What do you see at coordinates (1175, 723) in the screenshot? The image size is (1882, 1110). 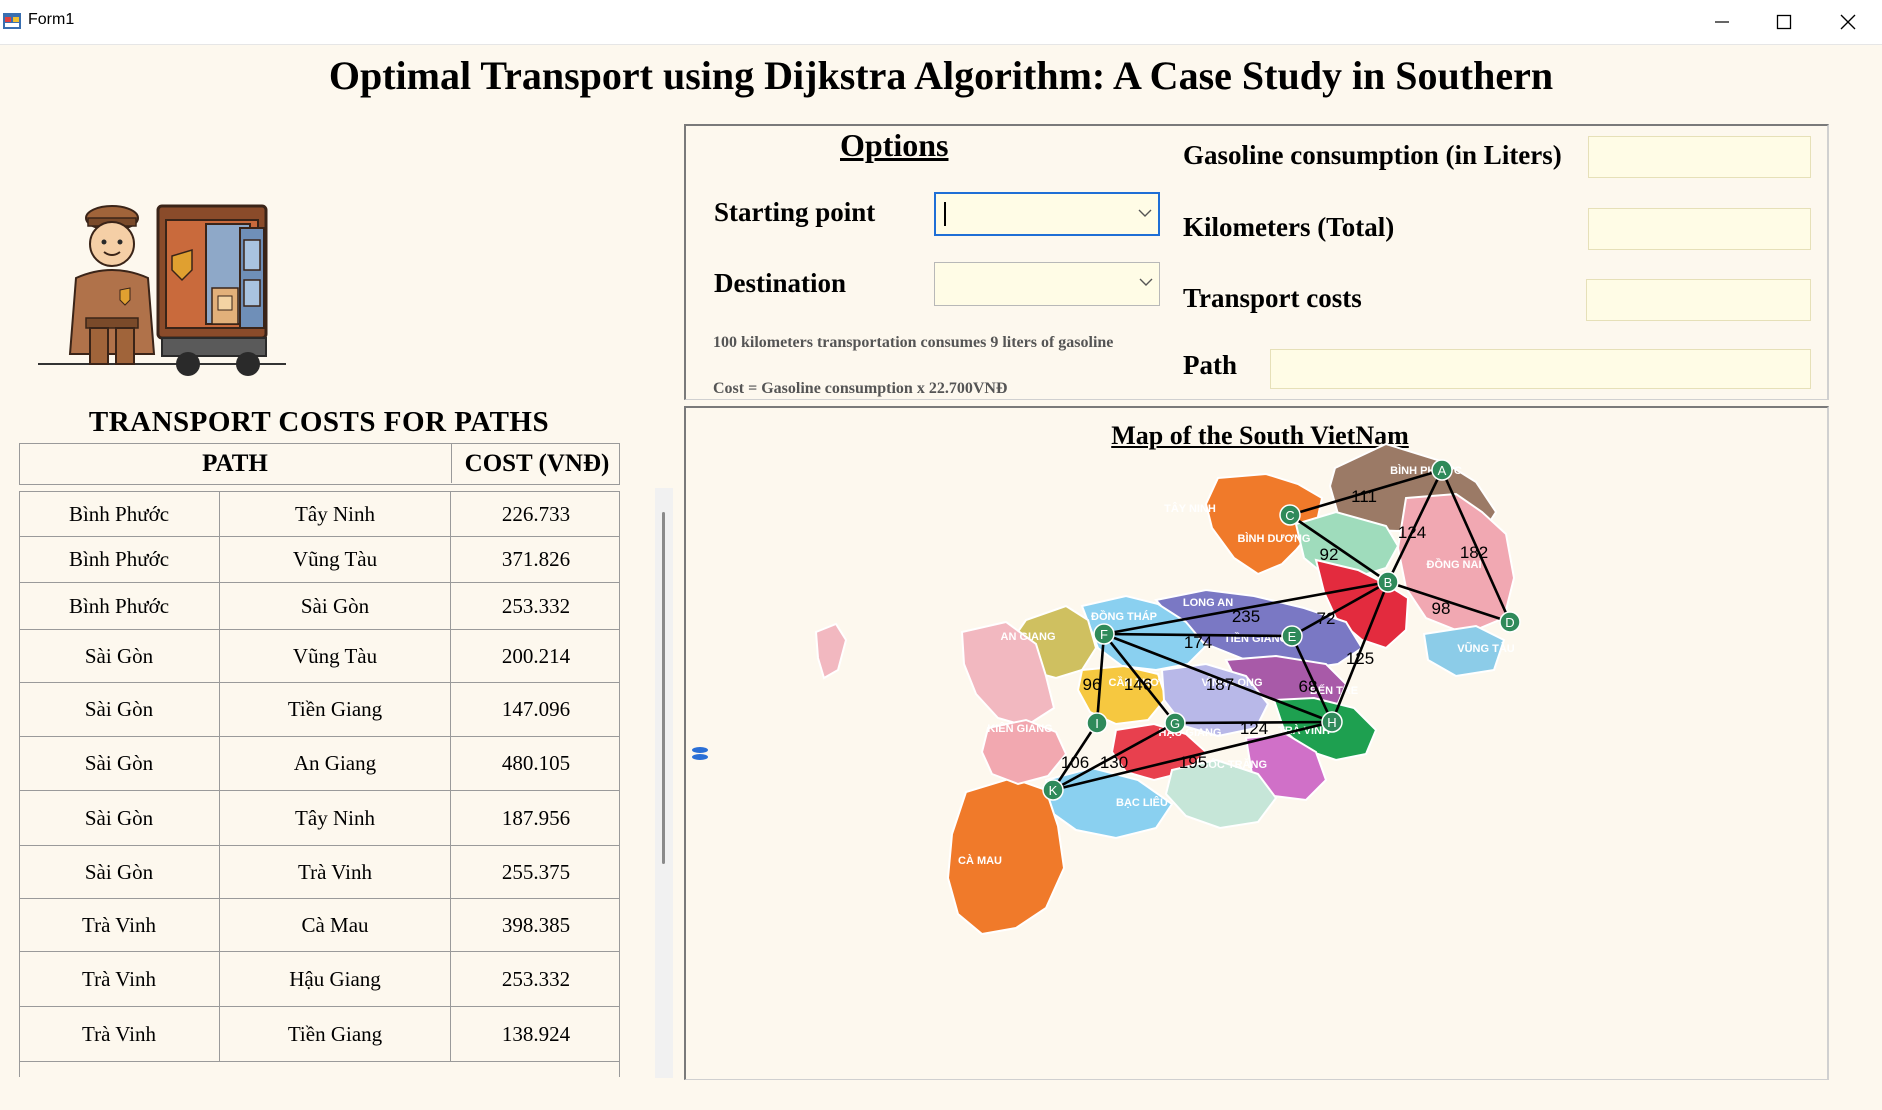 I see `node-G-marker` at bounding box center [1175, 723].